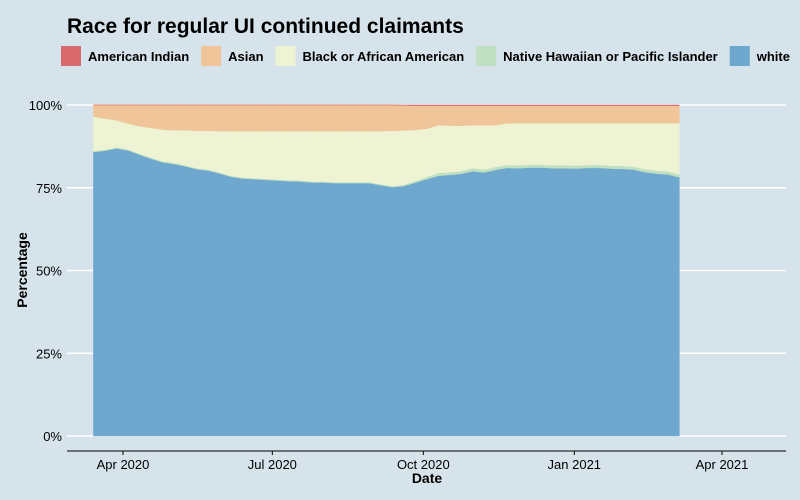 The height and width of the screenshot is (500, 800). Describe the element at coordinates (46, 105) in the screenshot. I see `y-tick-label: 100%` at that location.